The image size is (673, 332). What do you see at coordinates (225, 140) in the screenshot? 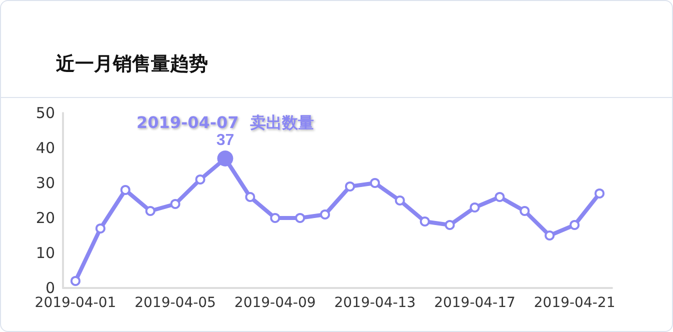
I see `data-label: 37` at bounding box center [225, 140].